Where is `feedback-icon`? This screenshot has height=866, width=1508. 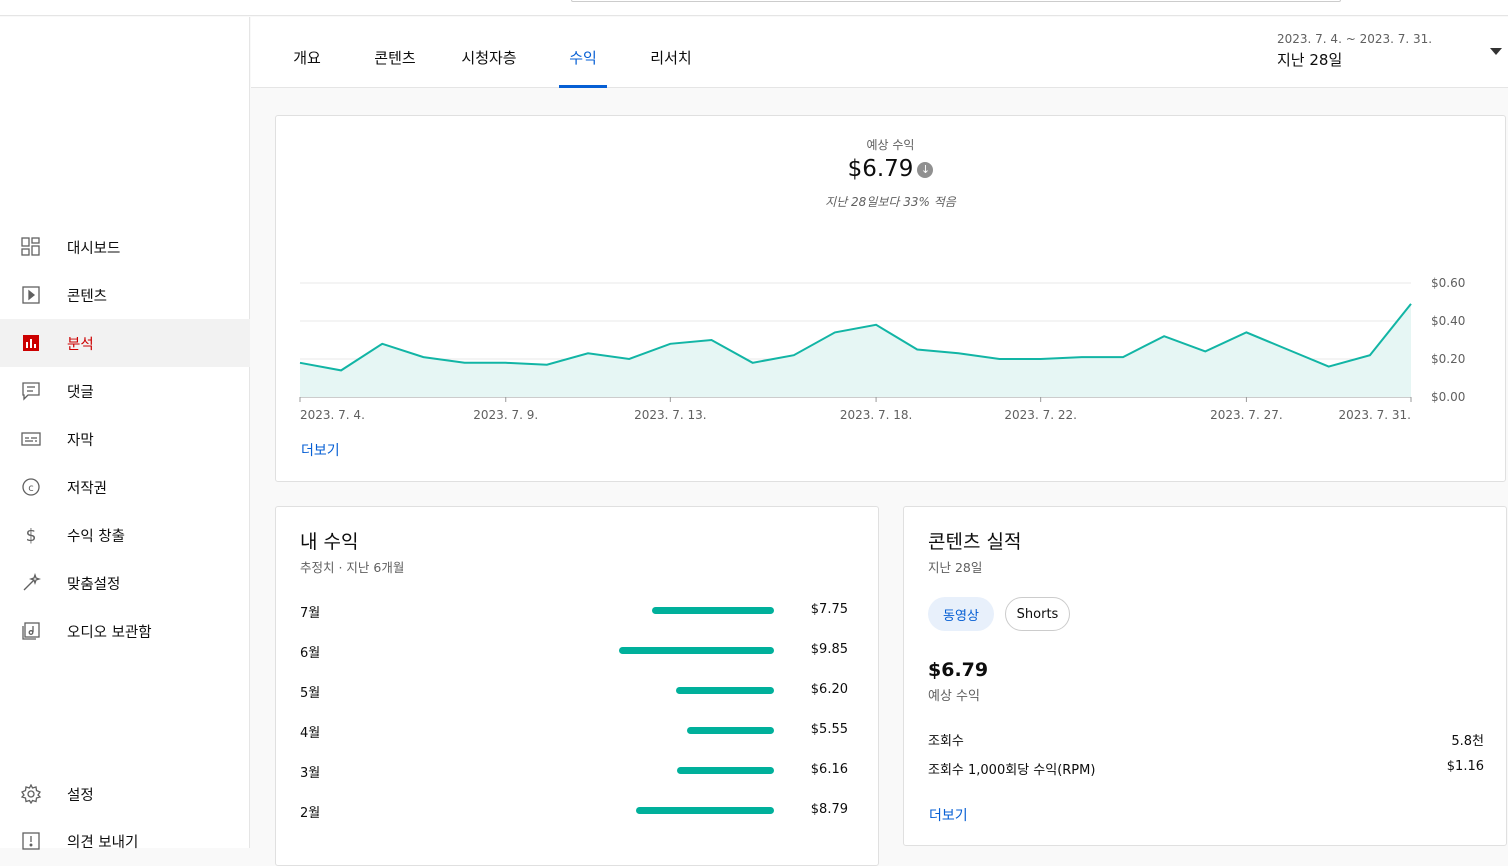
feedback-icon is located at coordinates (31, 841).